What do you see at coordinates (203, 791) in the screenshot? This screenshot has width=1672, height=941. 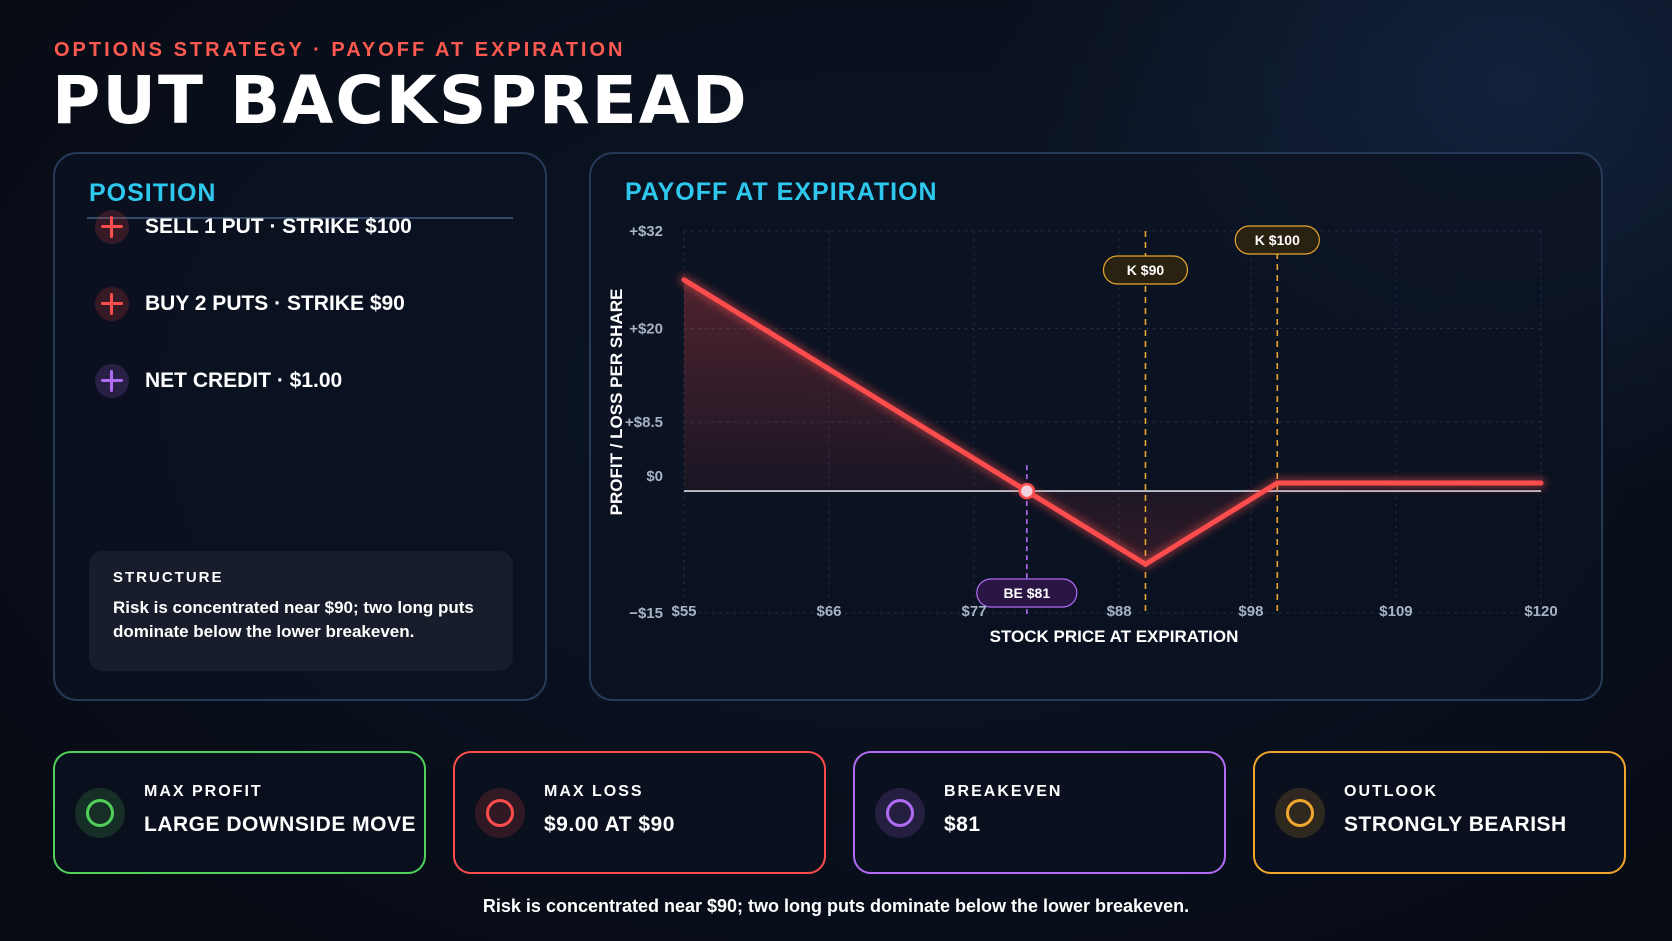 I see `stat-label: MAX PROFIT` at bounding box center [203, 791].